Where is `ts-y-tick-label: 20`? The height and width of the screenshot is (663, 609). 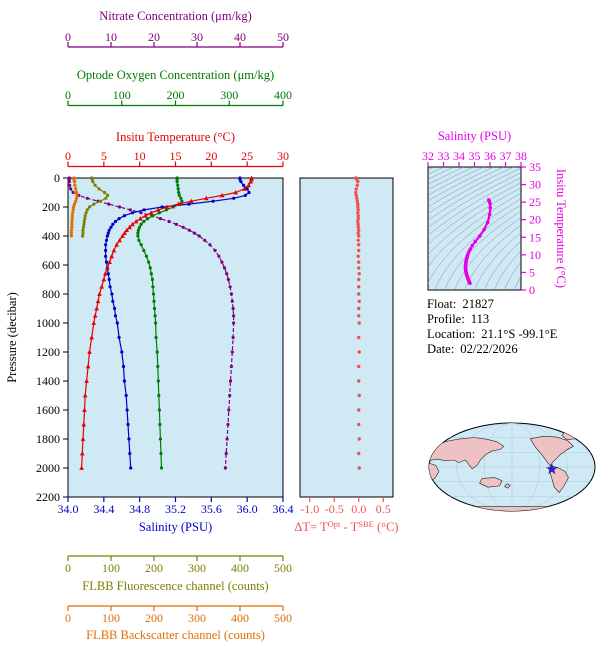
ts-y-tick-label: 20 is located at coordinates (535, 220).